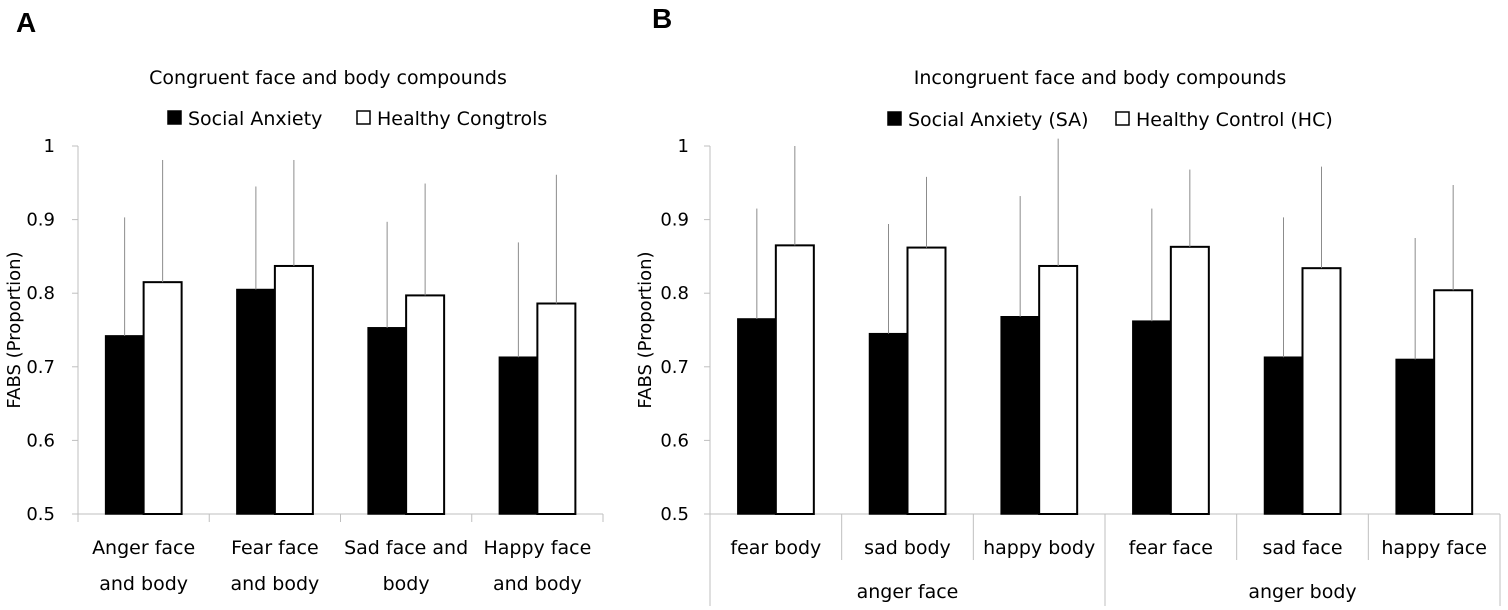  What do you see at coordinates (775, 548) in the screenshot?
I see `category-label: fear body` at bounding box center [775, 548].